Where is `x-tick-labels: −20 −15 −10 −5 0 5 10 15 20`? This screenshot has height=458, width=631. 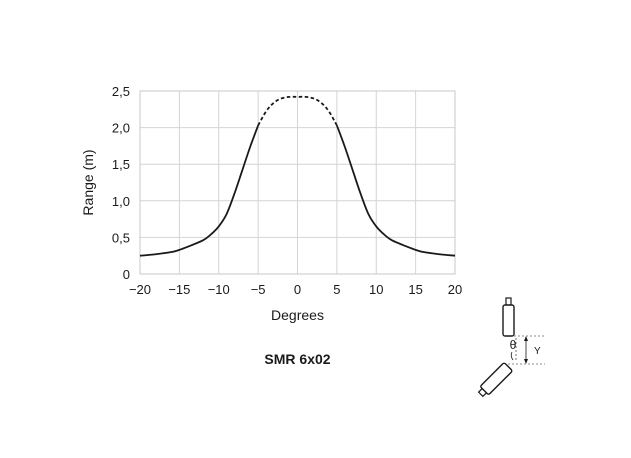 x-tick-labels: −20 −15 −10 −5 0 5 10 15 20 is located at coordinates (295, 289).